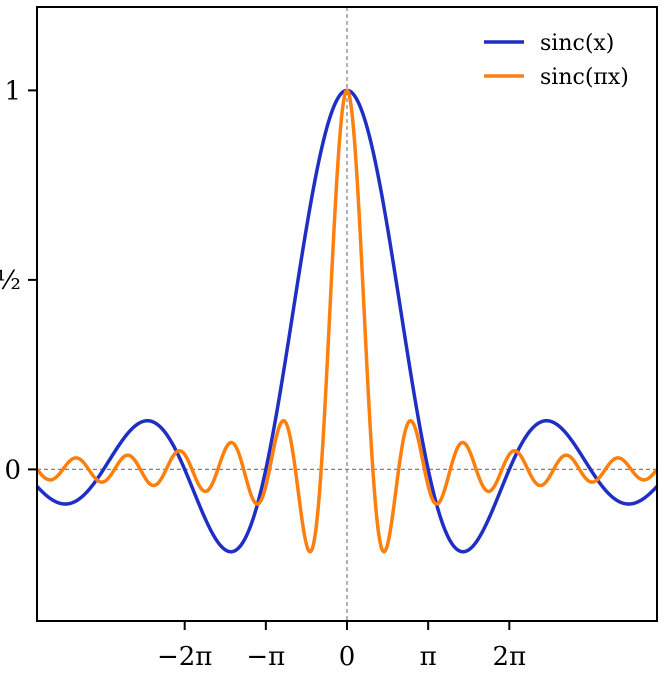  What do you see at coordinates (12, 470) in the screenshot?
I see `y-tick-label: 0` at bounding box center [12, 470].